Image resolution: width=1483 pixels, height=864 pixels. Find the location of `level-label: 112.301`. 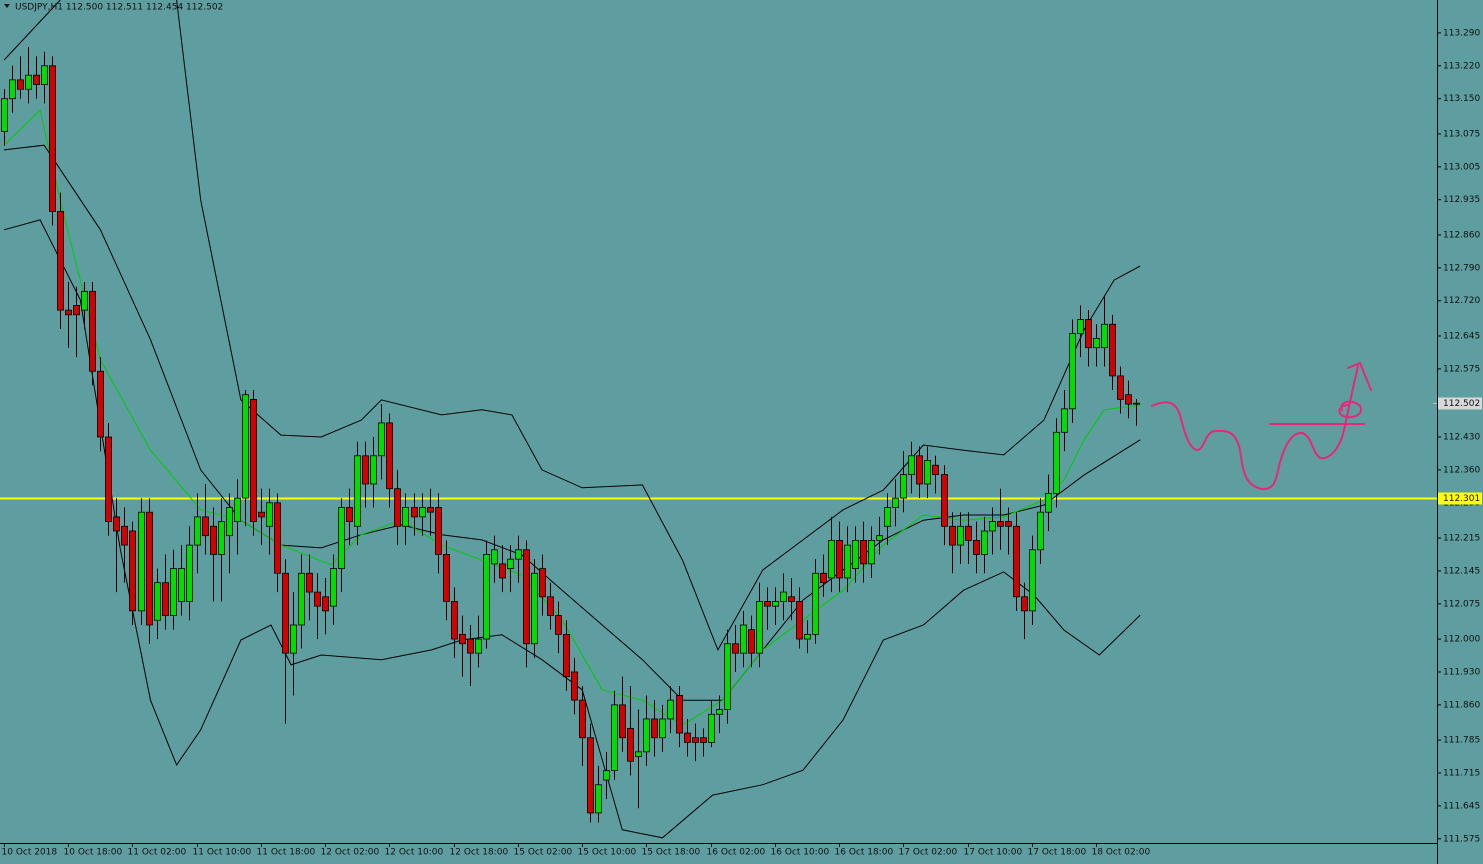

level-label: 112.301 is located at coordinates (1461, 499).